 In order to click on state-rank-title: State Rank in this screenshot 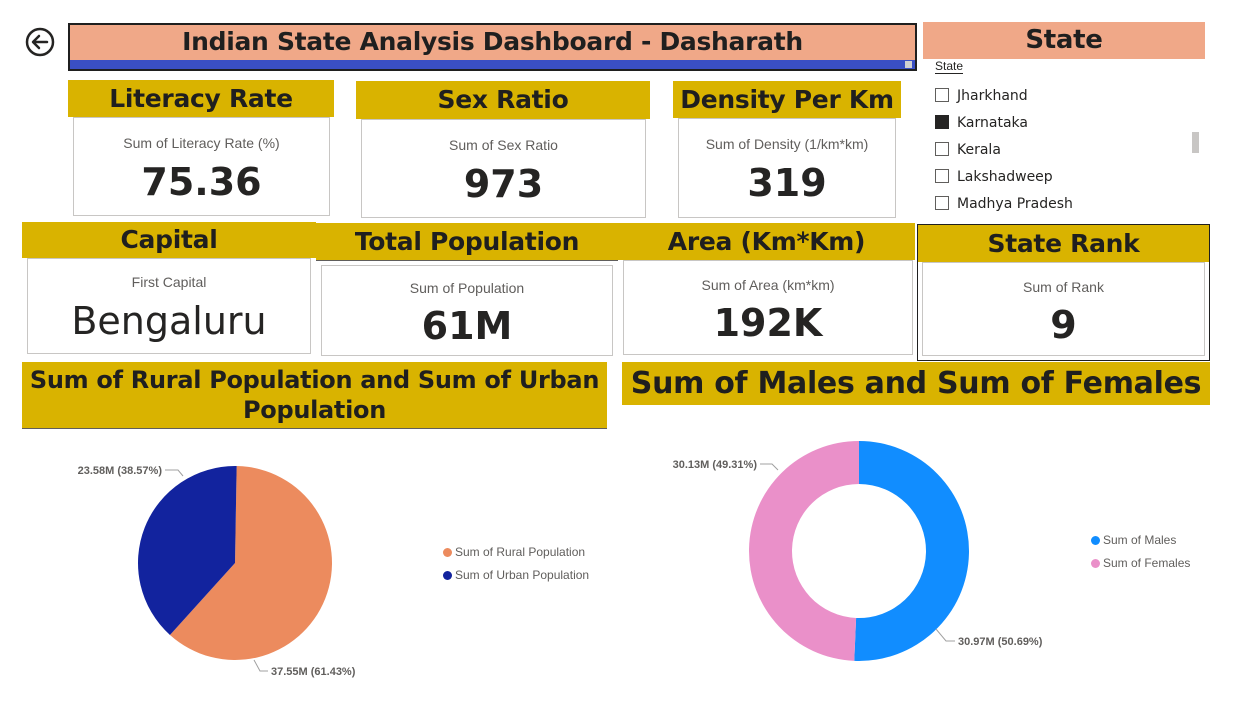, I will do `click(1063, 243)`.